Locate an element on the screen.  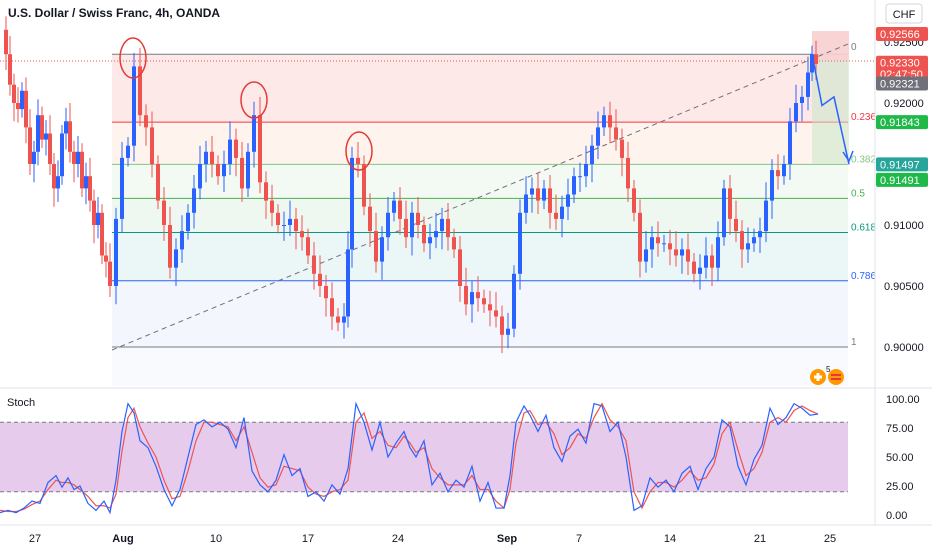
peak-annotations is located at coordinates (246, 104).